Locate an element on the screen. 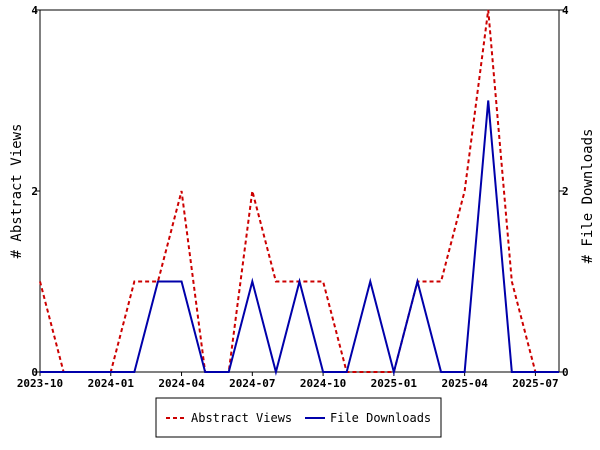  y2-tick-label: 2 is located at coordinates (565, 191).